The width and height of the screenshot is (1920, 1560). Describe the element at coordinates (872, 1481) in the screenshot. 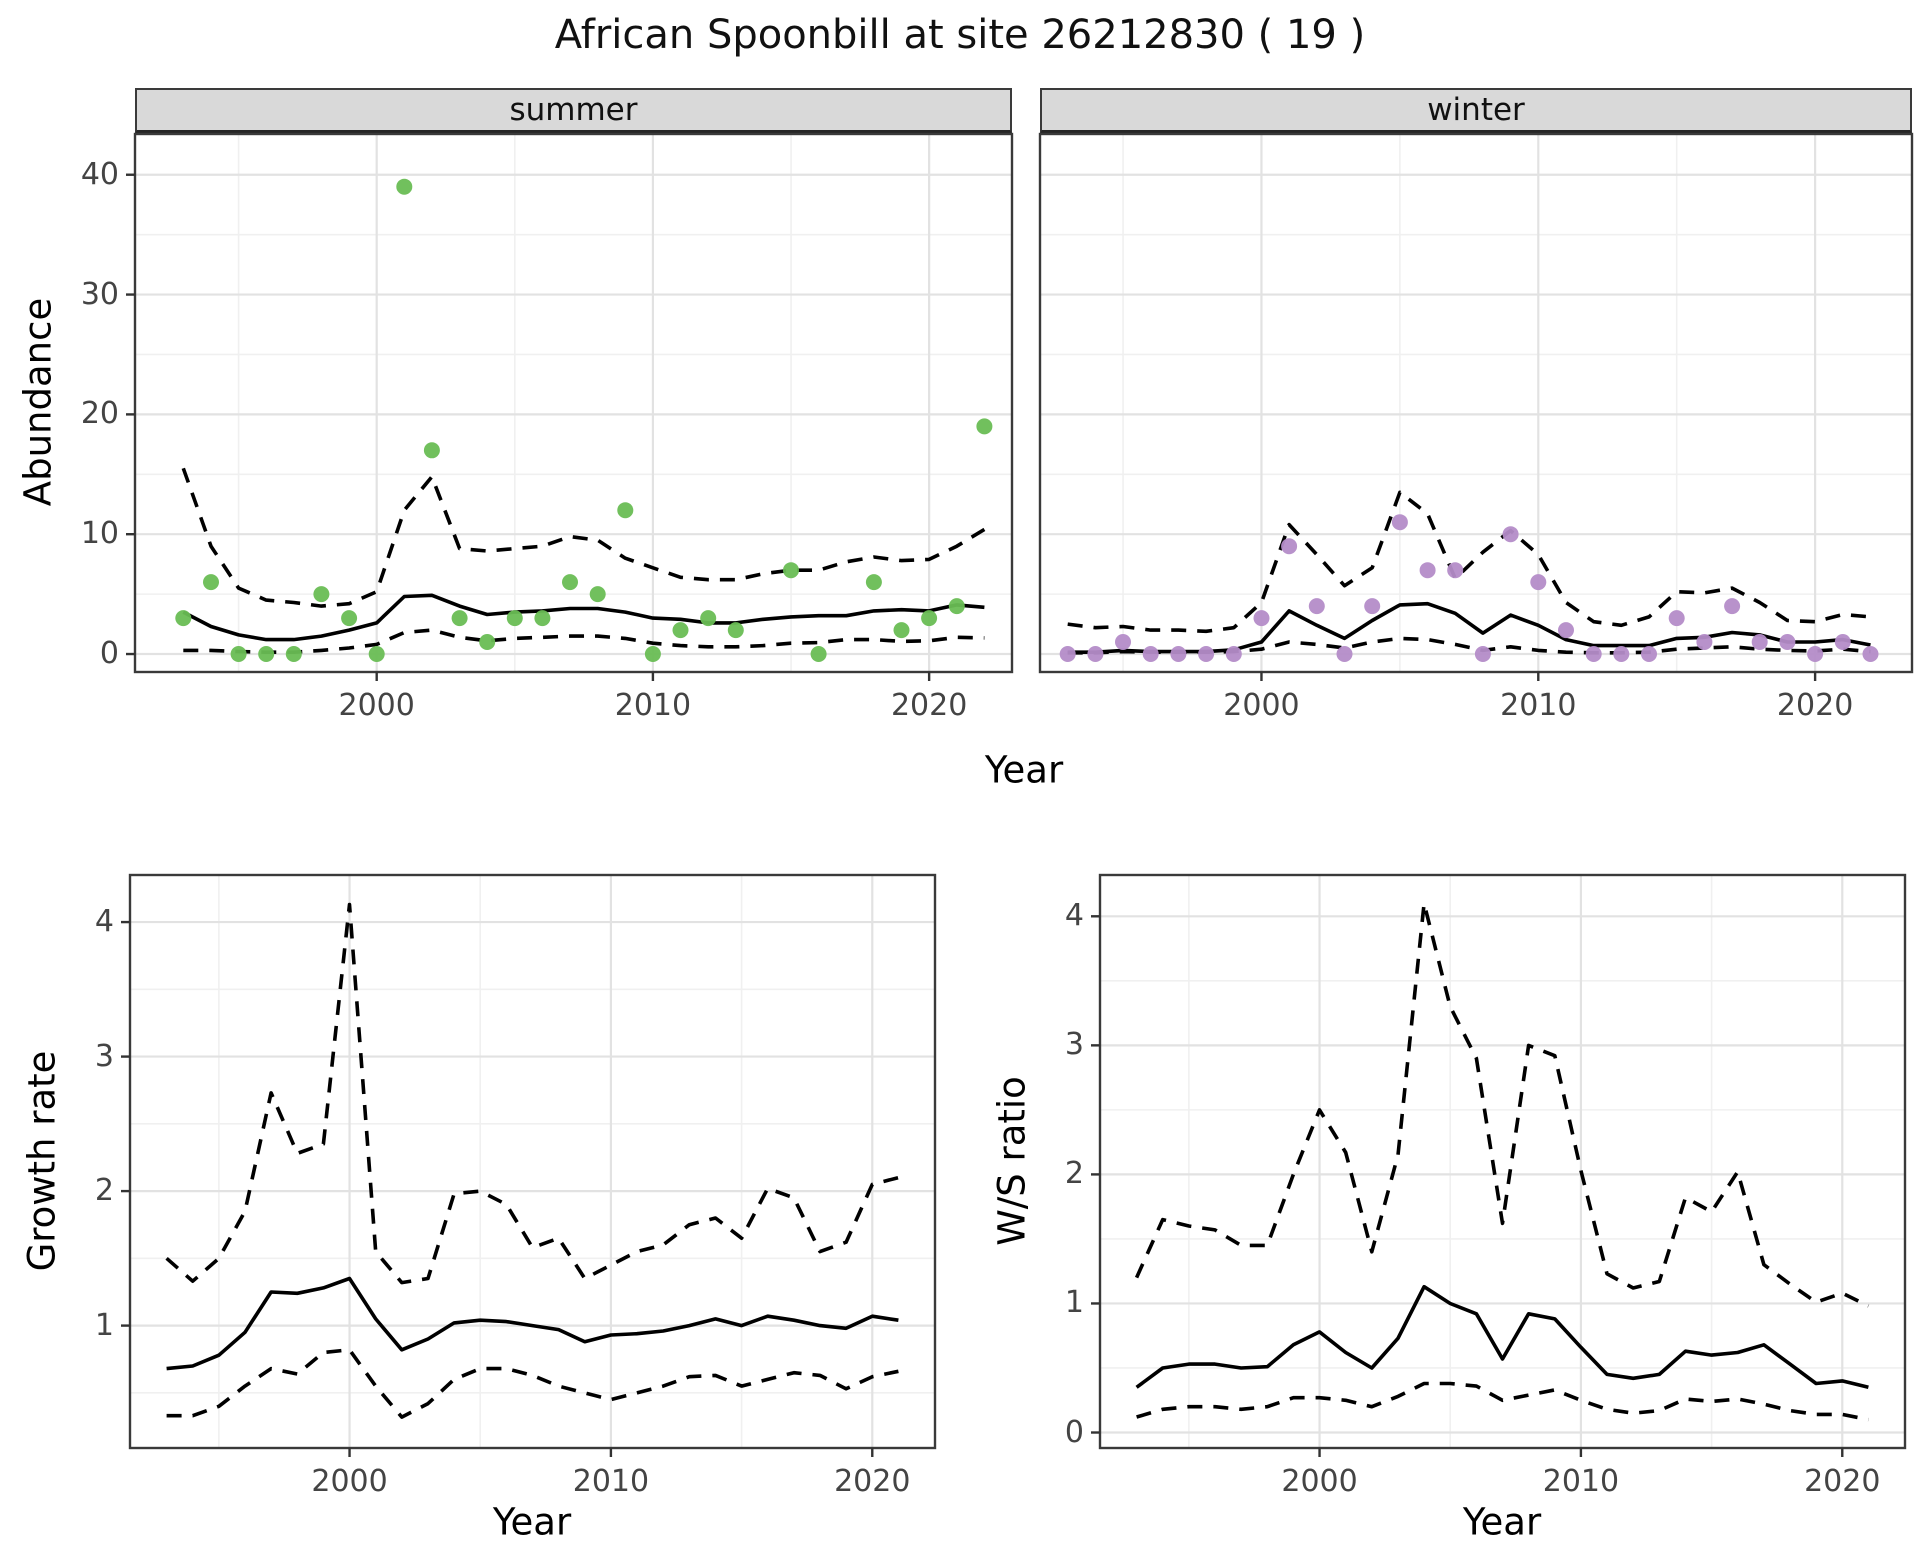

I see `growth-rate-x-tick-label: 2020` at that location.